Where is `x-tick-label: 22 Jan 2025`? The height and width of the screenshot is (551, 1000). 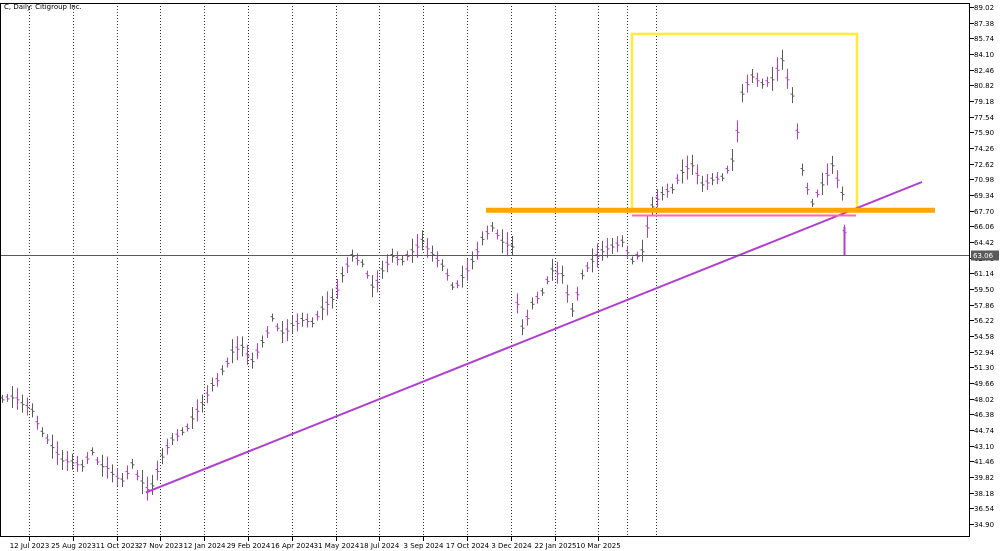
x-tick-label: 22 Jan 2025 is located at coordinates (556, 546).